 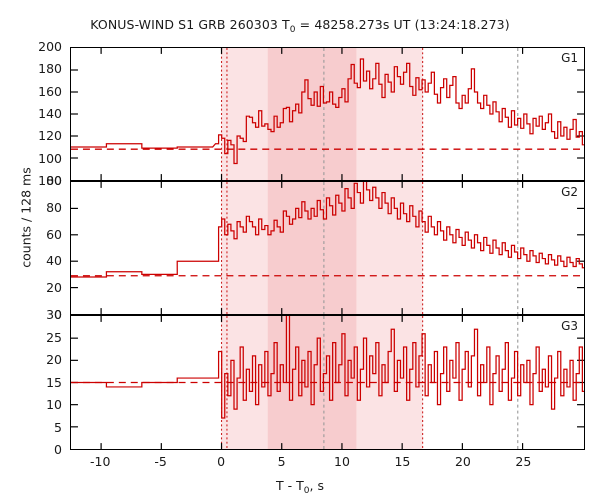 I want to click on y-tick-label: 160, so click(x=50, y=91).